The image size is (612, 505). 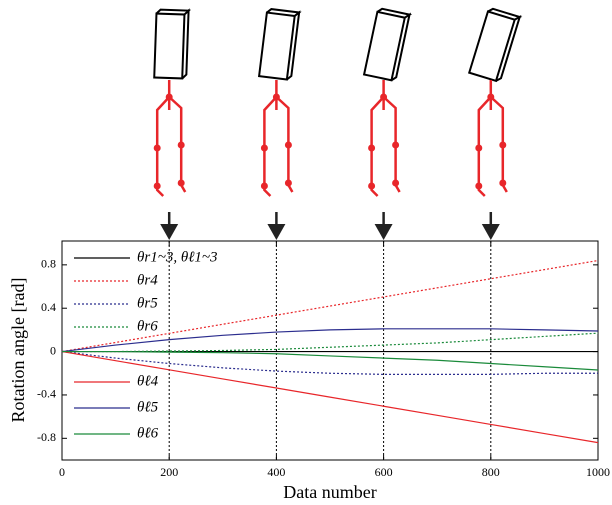 What do you see at coordinates (177, 257) in the screenshot?
I see `legend-label: θr1~3, θℓ1~3` at bounding box center [177, 257].